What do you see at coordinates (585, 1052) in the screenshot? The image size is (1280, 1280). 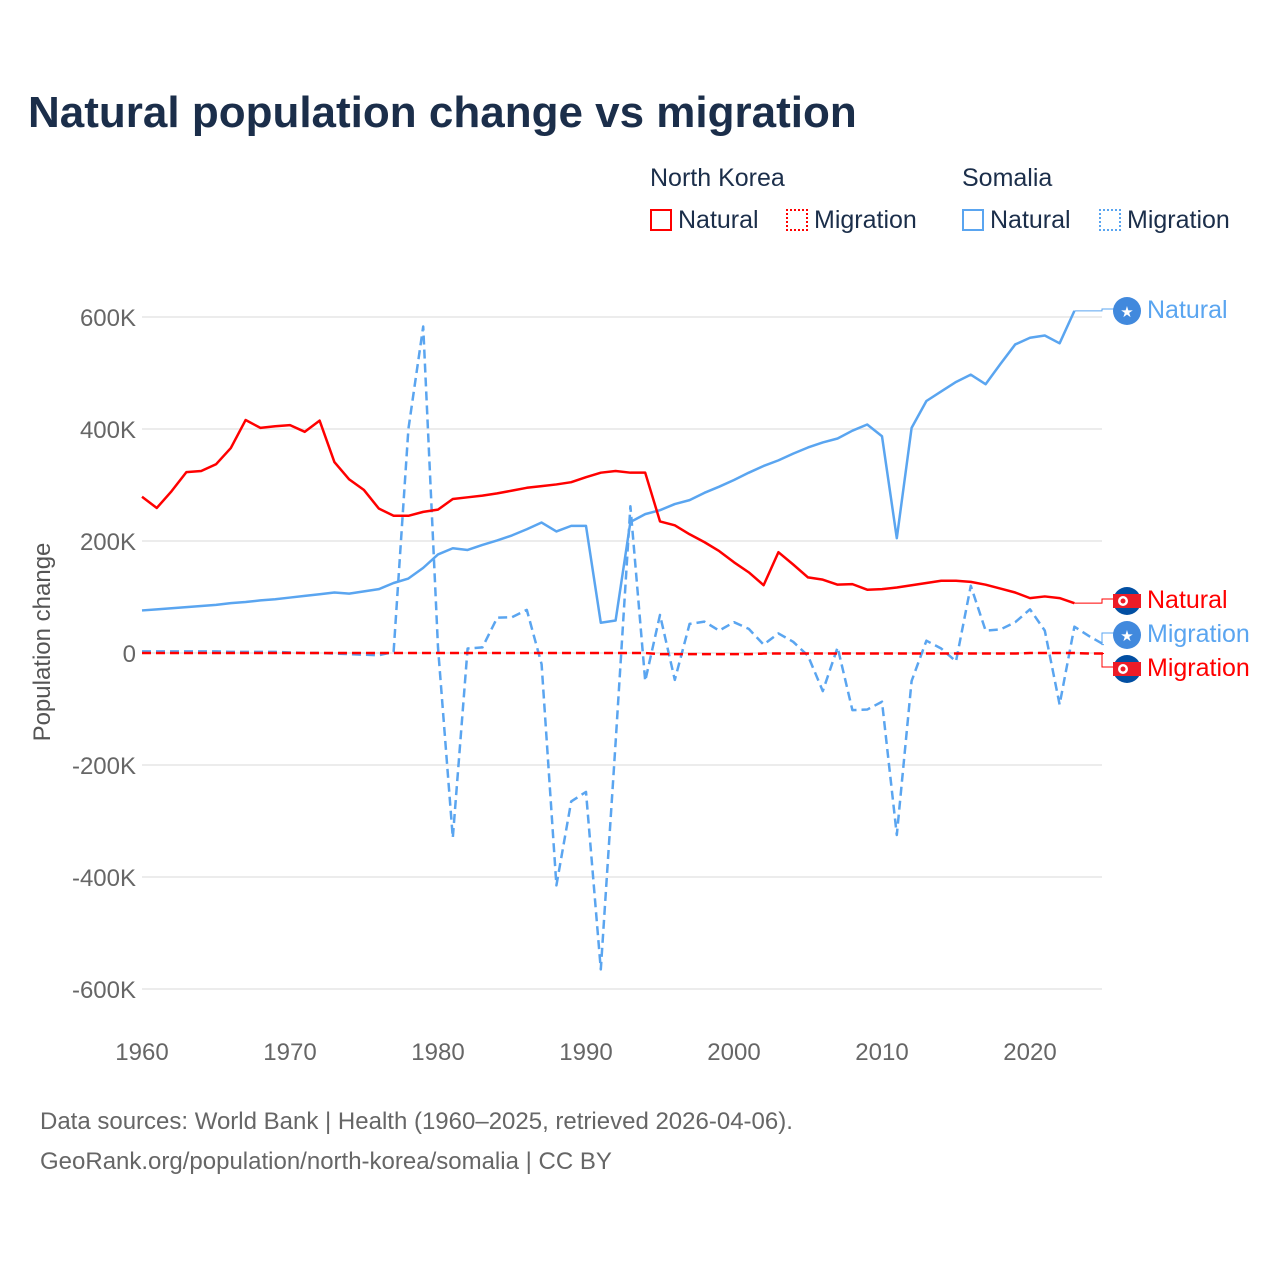 I see `x-tick-label: 1990` at bounding box center [585, 1052].